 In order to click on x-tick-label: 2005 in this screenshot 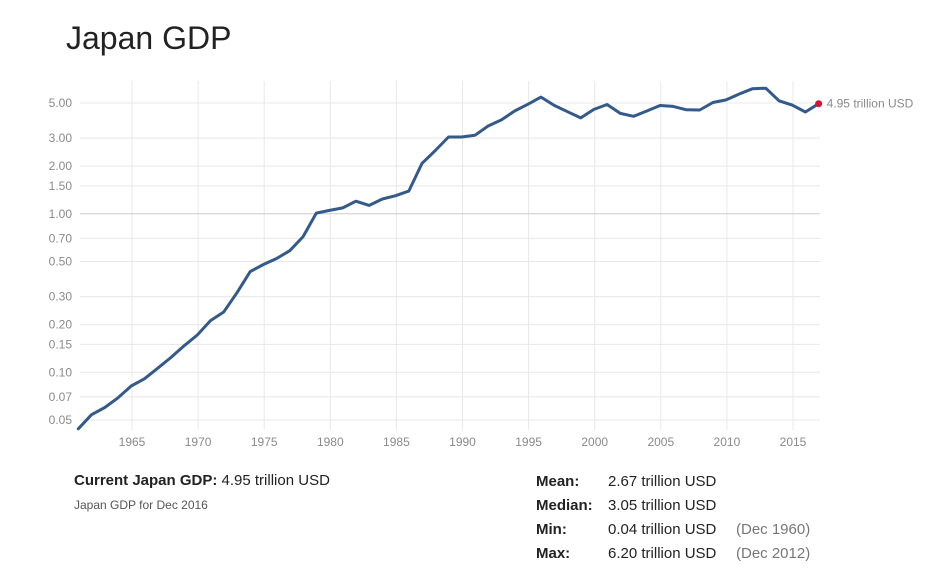, I will do `click(660, 442)`.